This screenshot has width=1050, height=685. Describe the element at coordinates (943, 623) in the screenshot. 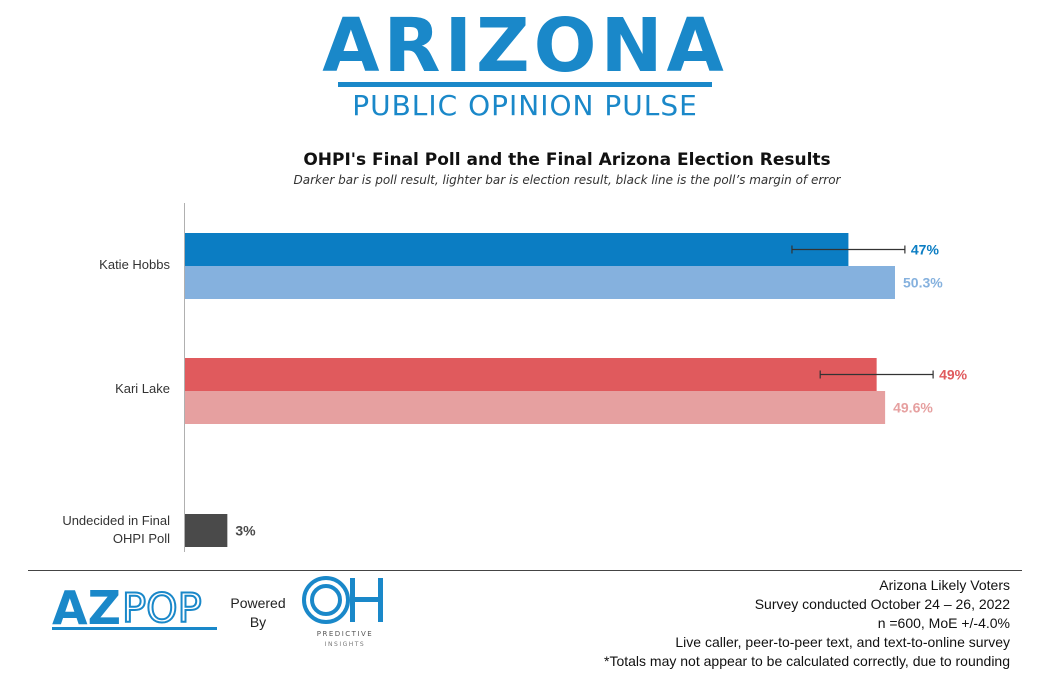

I see `survey-note-sample: n =600, MoE +/-4.0%` at that location.